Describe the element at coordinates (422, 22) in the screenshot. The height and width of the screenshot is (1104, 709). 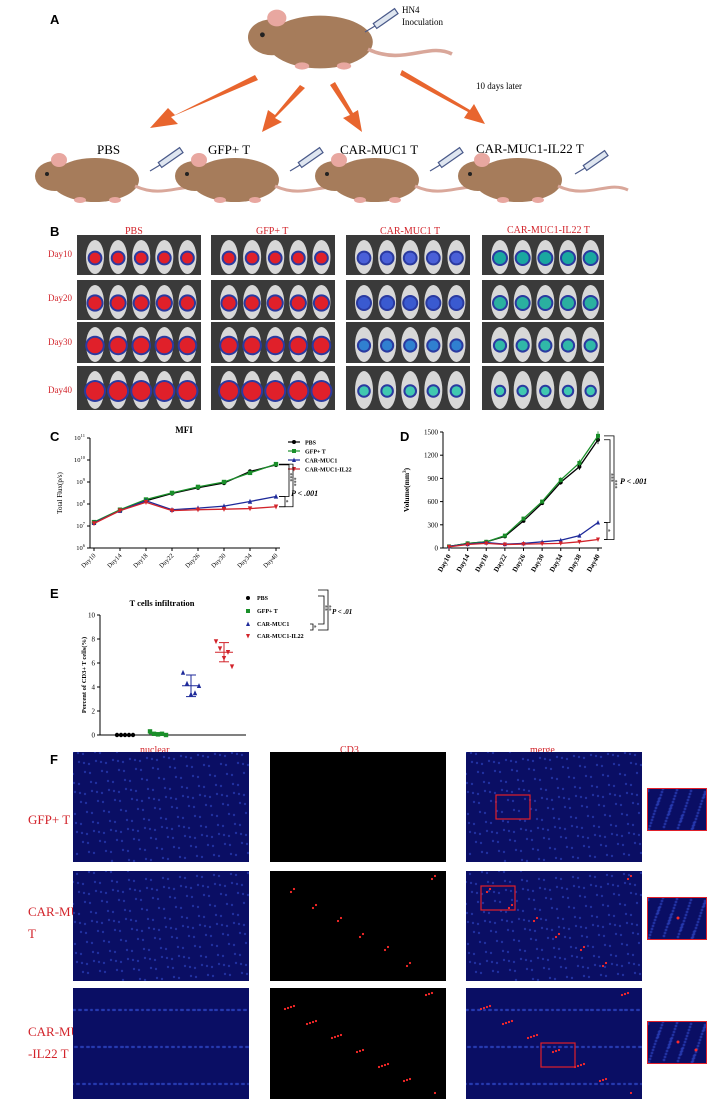
I see `inoculation-label-2: Inoculation` at that location.